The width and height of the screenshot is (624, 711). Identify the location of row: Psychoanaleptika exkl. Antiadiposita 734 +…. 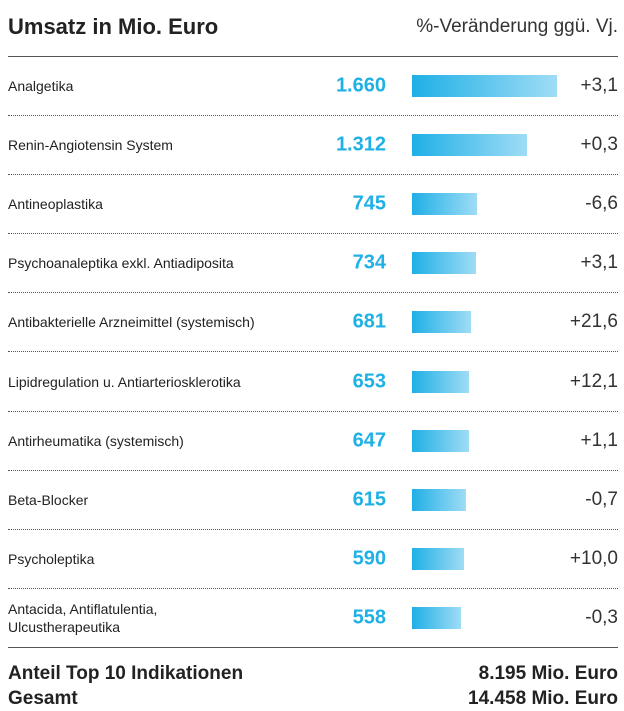
(313, 264).